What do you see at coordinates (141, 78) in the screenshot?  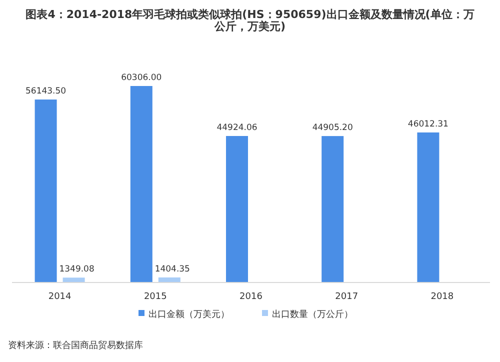 I see `data-label: 60306.00` at bounding box center [141, 78].